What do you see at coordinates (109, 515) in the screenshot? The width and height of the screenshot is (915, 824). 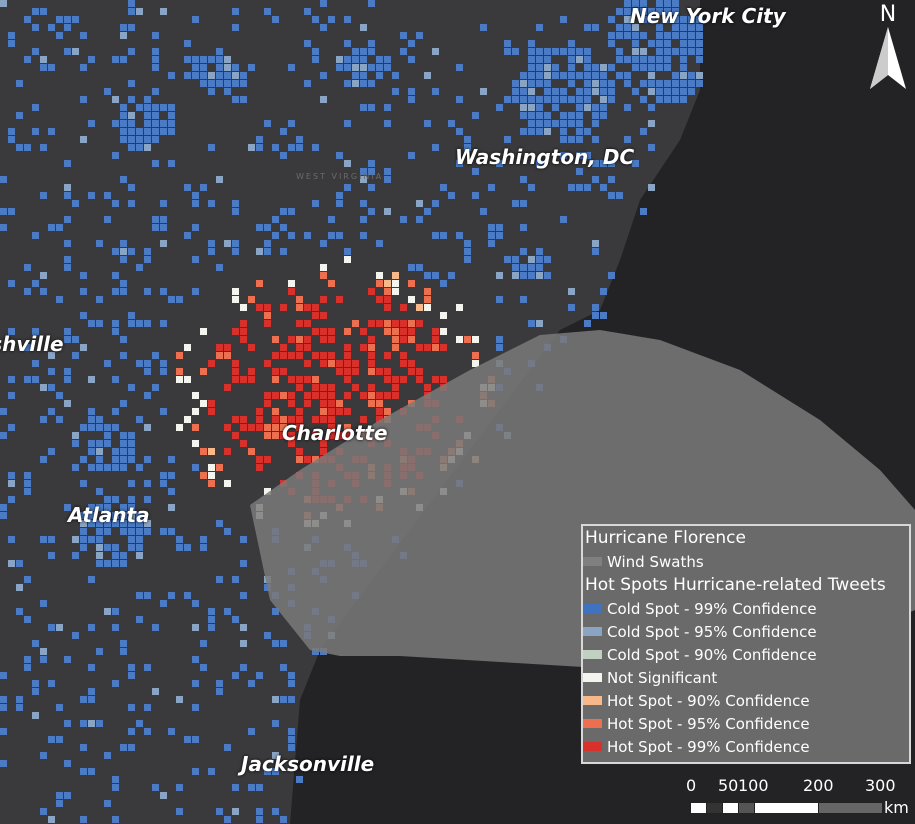 I see `city-label-atlanta: Atlanta` at bounding box center [109, 515].